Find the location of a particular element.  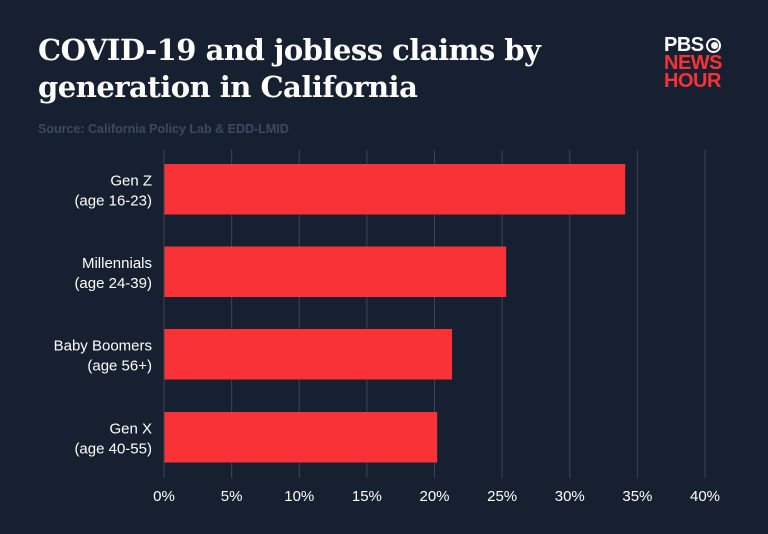

category-label: (age 56+) is located at coordinates (119, 365).